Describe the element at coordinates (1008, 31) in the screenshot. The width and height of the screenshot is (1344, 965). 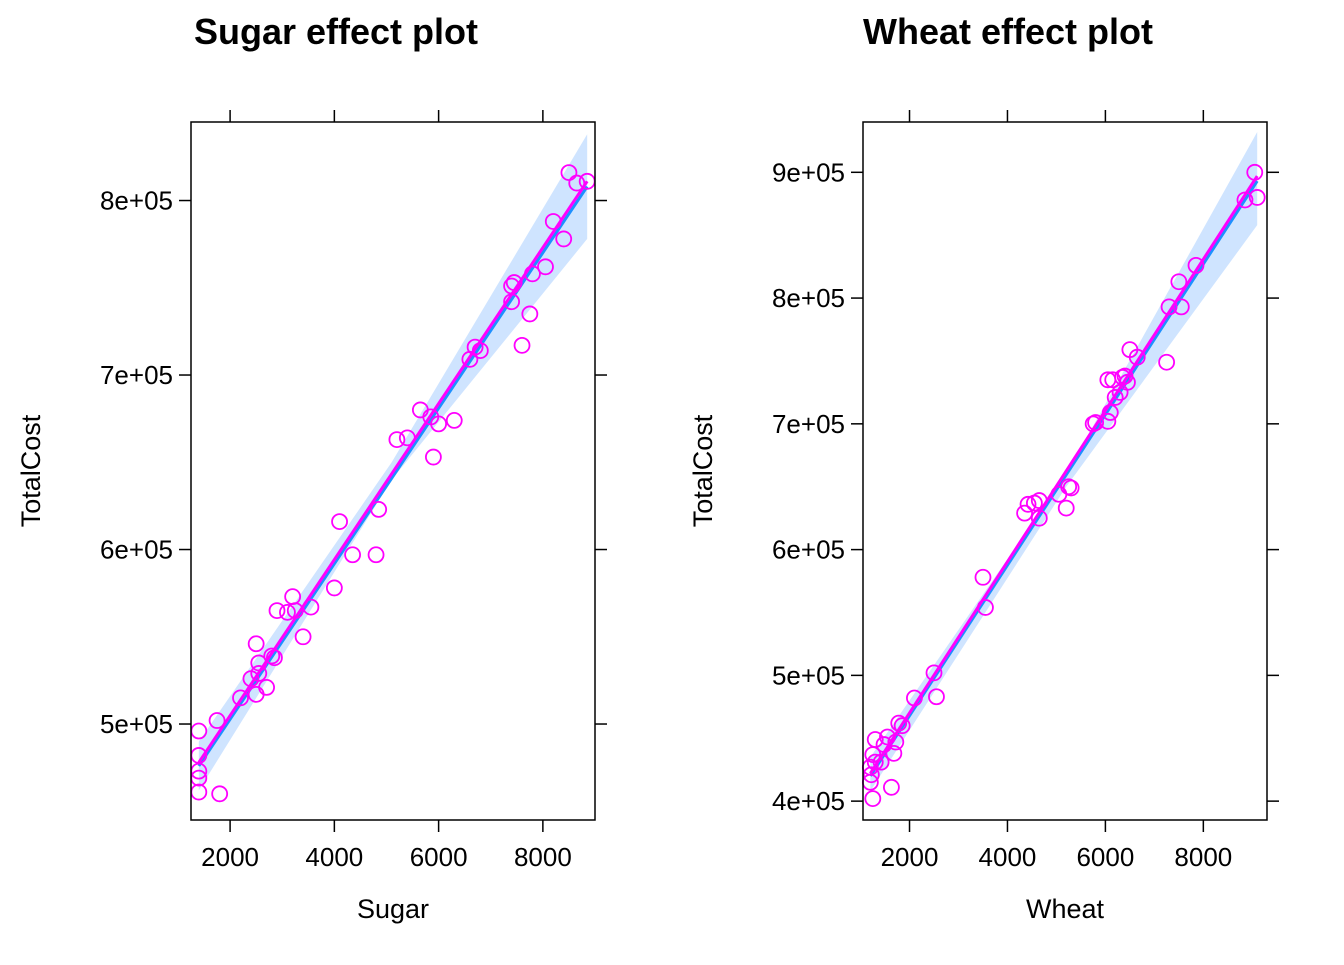
I see `panel-title: Wheat effect plot` at that location.